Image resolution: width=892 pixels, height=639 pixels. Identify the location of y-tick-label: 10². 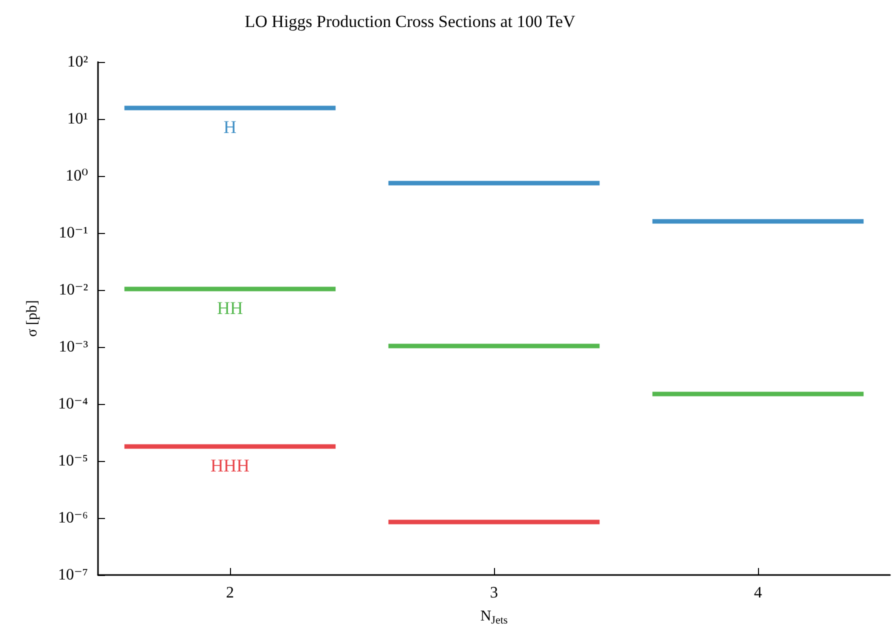
(77, 62).